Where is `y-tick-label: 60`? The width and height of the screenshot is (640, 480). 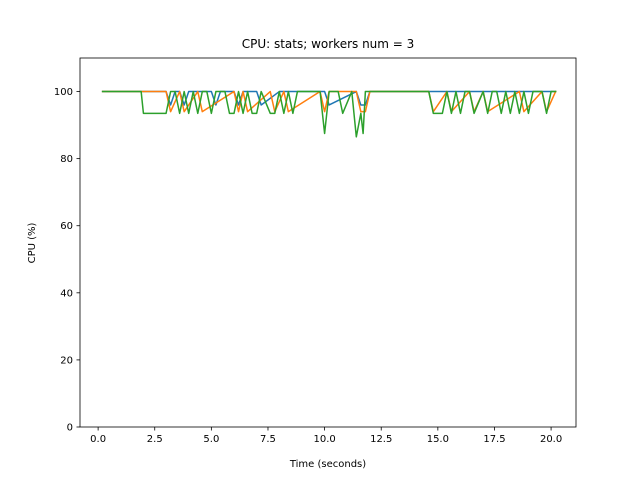 y-tick-label: 60 is located at coordinates (66, 226).